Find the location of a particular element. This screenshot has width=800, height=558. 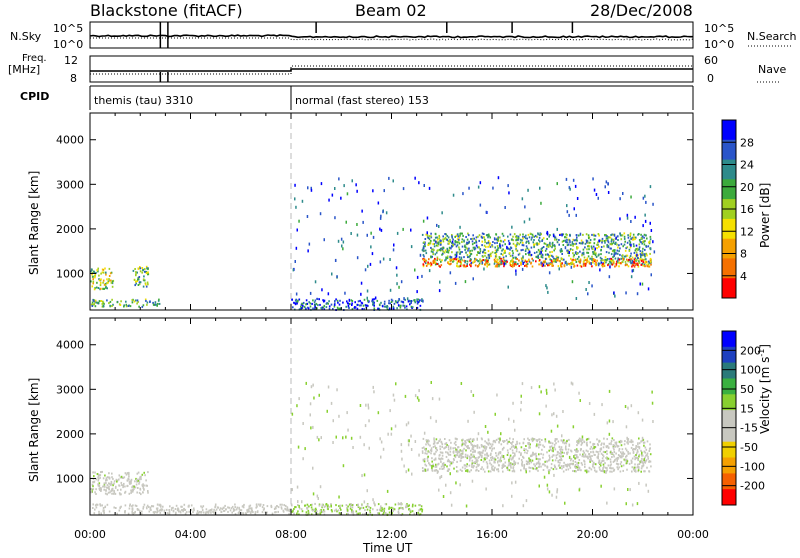

nsky-line is located at coordinates (391, 36).